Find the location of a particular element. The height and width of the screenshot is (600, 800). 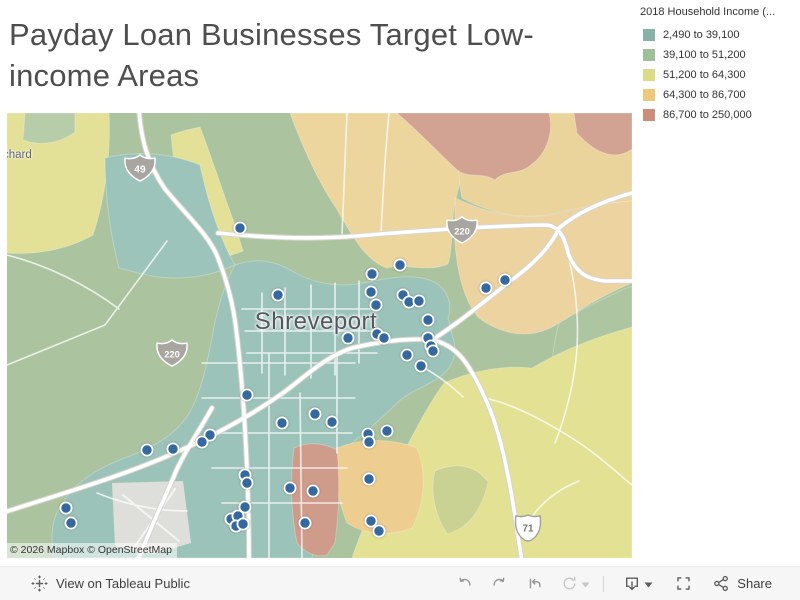

toolbar-actions: Share is located at coordinates (609, 584).